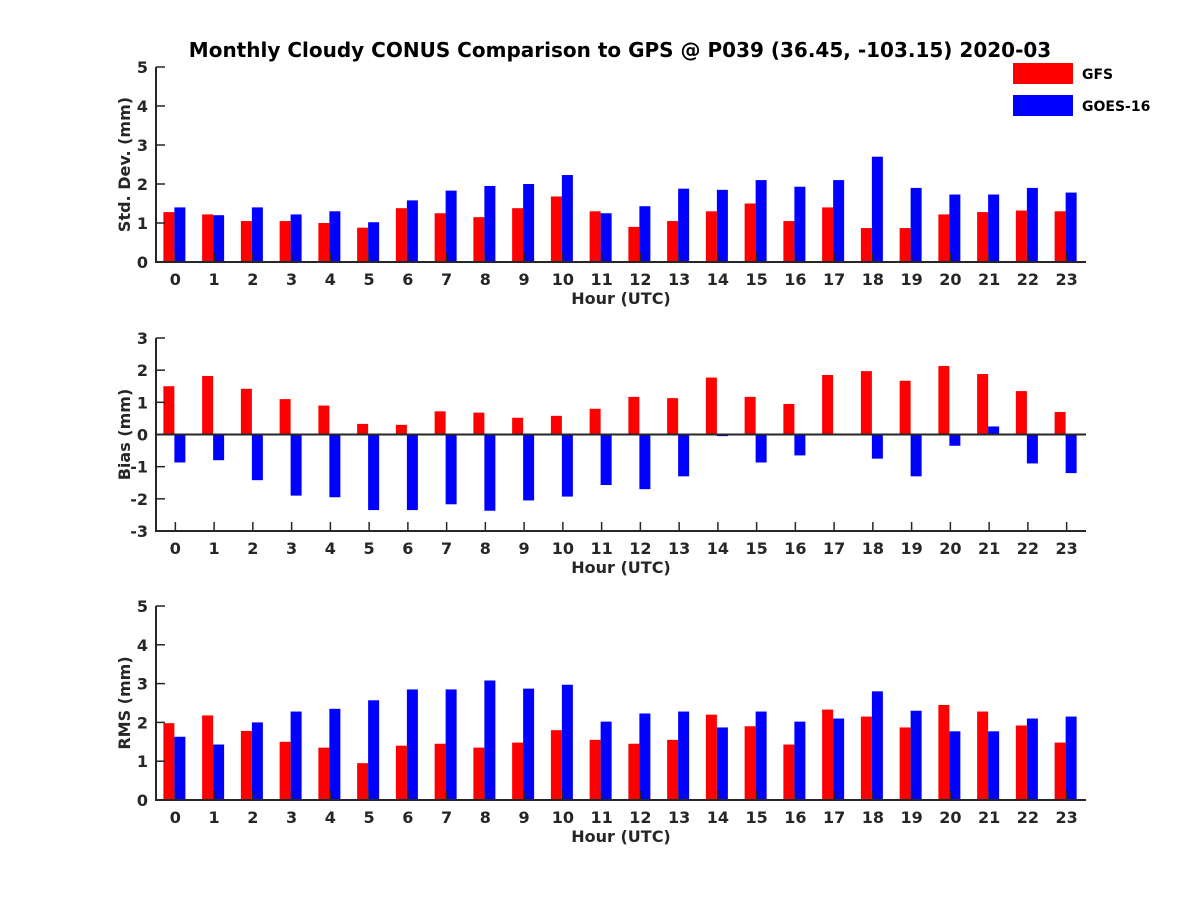  Describe the element at coordinates (252, 548) in the screenshot. I see `bias-xtick-label: 2` at that location.